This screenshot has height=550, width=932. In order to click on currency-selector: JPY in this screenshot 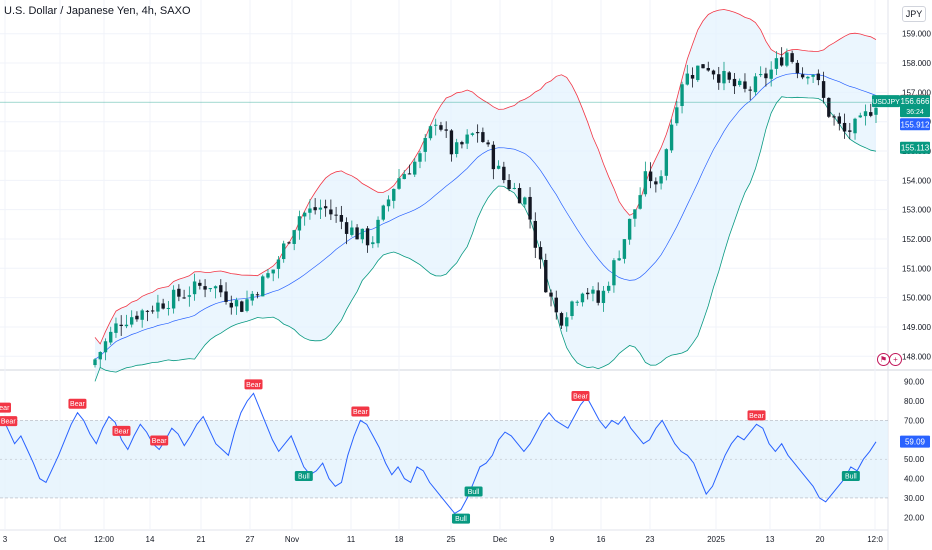, I will do `click(914, 14)`.